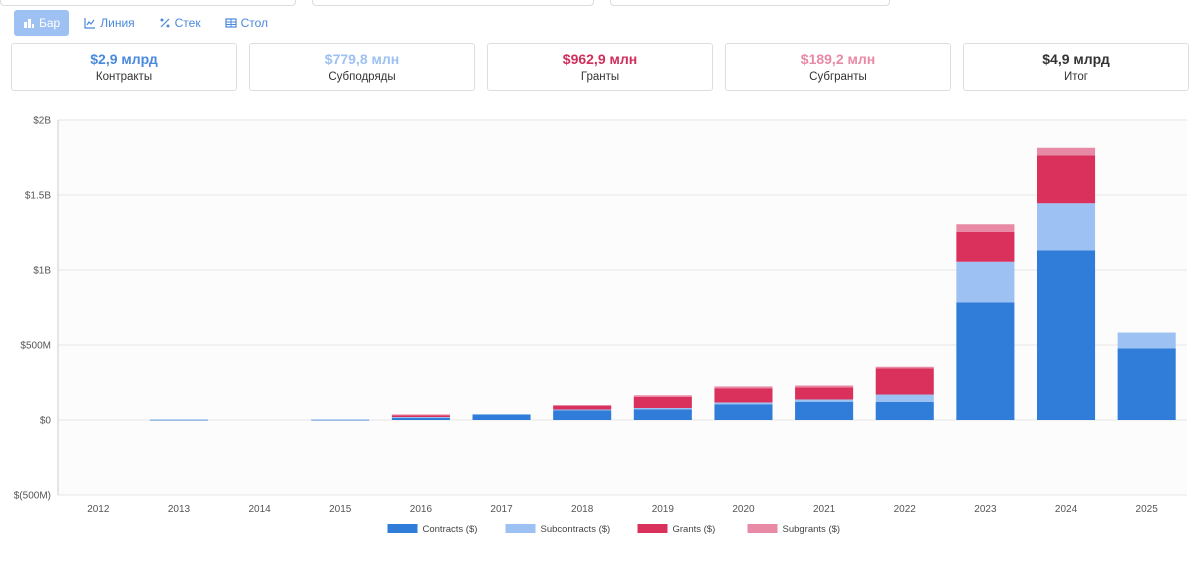  What do you see at coordinates (1146, 340) in the screenshot?
I see `bar-2025-subcontracts` at bounding box center [1146, 340].